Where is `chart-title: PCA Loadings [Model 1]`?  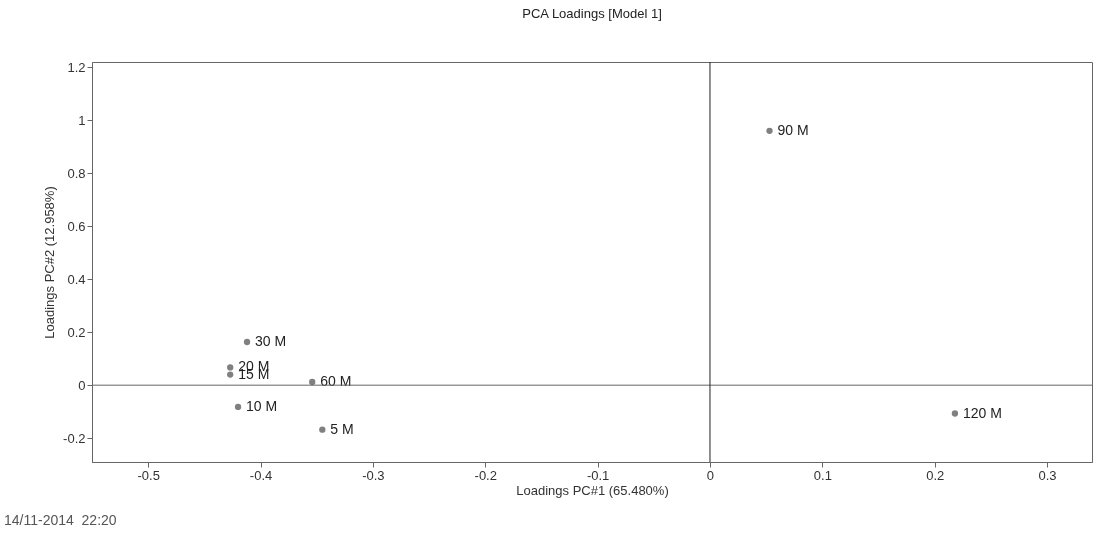 chart-title: PCA Loadings [Model 1] is located at coordinates (592, 14).